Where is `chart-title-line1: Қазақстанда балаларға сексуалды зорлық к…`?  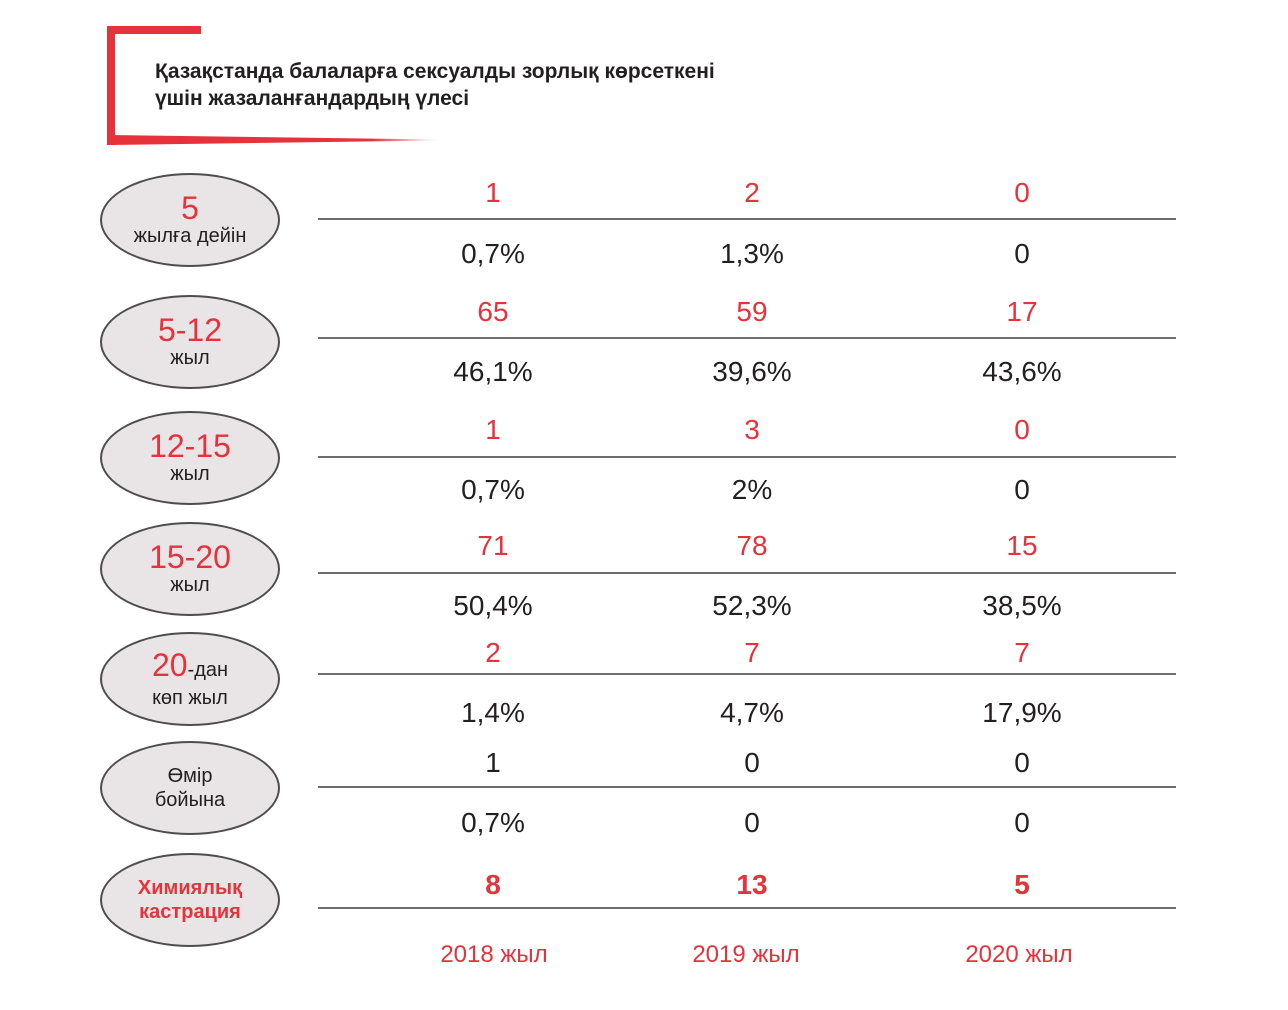 chart-title-line1: Қазақстанда балаларға сексуалды зорлық к… is located at coordinates (435, 71).